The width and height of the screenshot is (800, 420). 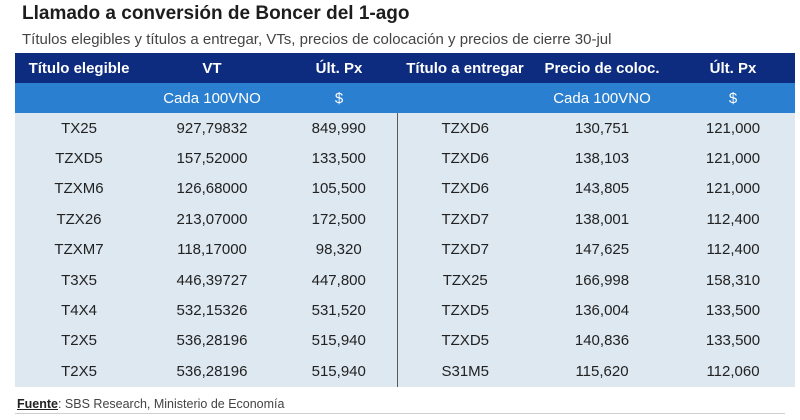 What do you see at coordinates (602, 341) in the screenshot?
I see `table-cell: 140,836` at bounding box center [602, 341].